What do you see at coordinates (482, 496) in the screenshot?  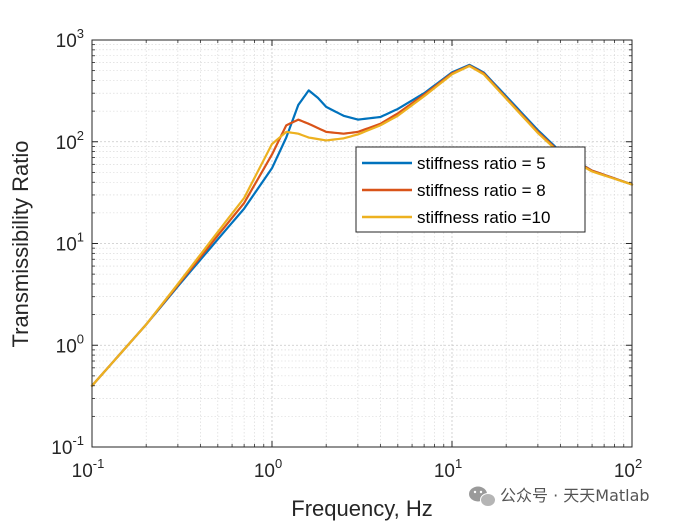 I see `wechat-icon` at bounding box center [482, 496].